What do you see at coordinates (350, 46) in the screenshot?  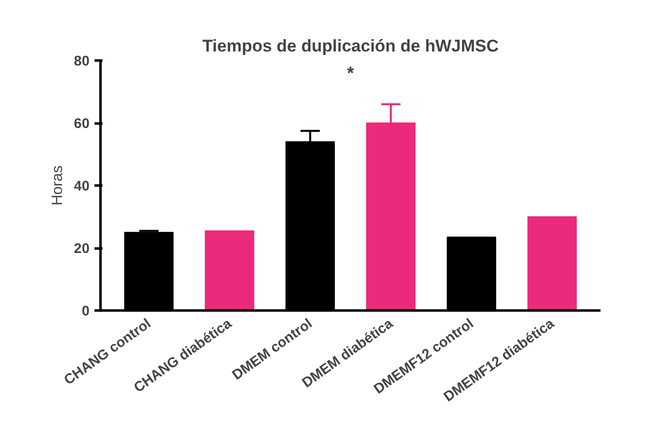 I see `chart-title: Tiempos de duplicación de hWJMSC` at bounding box center [350, 46].